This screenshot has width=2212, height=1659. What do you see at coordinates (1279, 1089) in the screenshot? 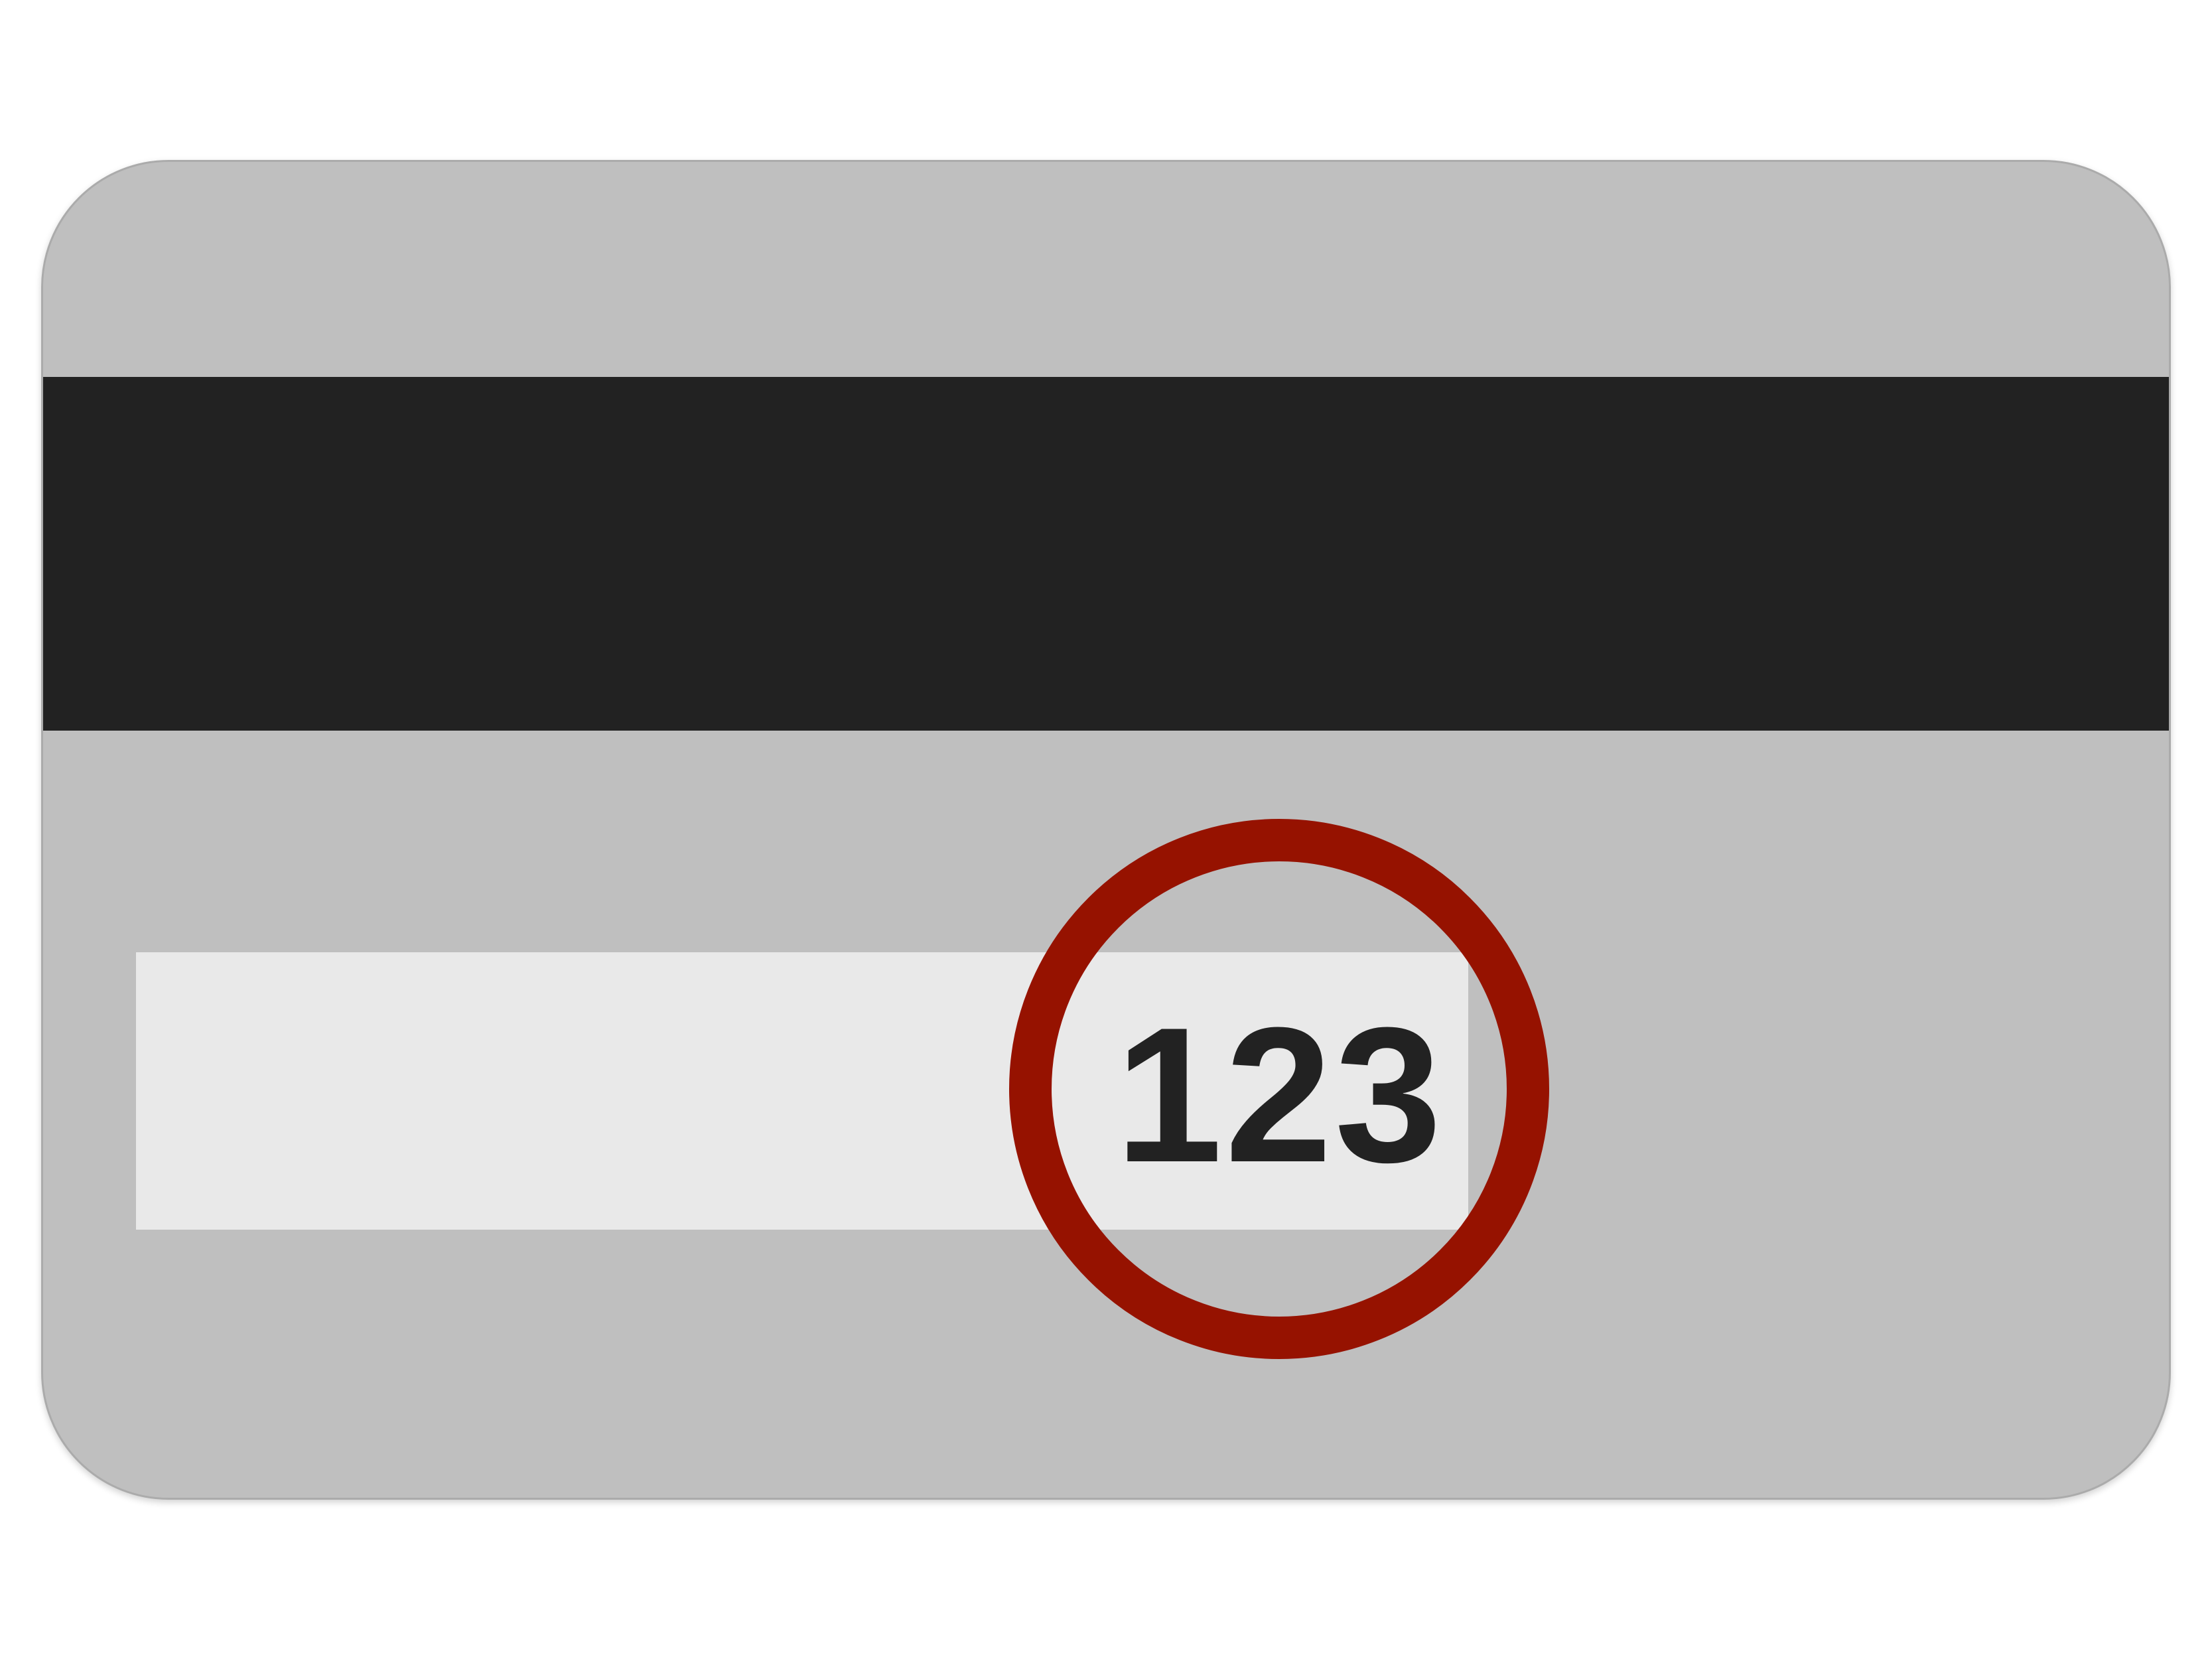
I see `highlight-circle` at bounding box center [1279, 1089].